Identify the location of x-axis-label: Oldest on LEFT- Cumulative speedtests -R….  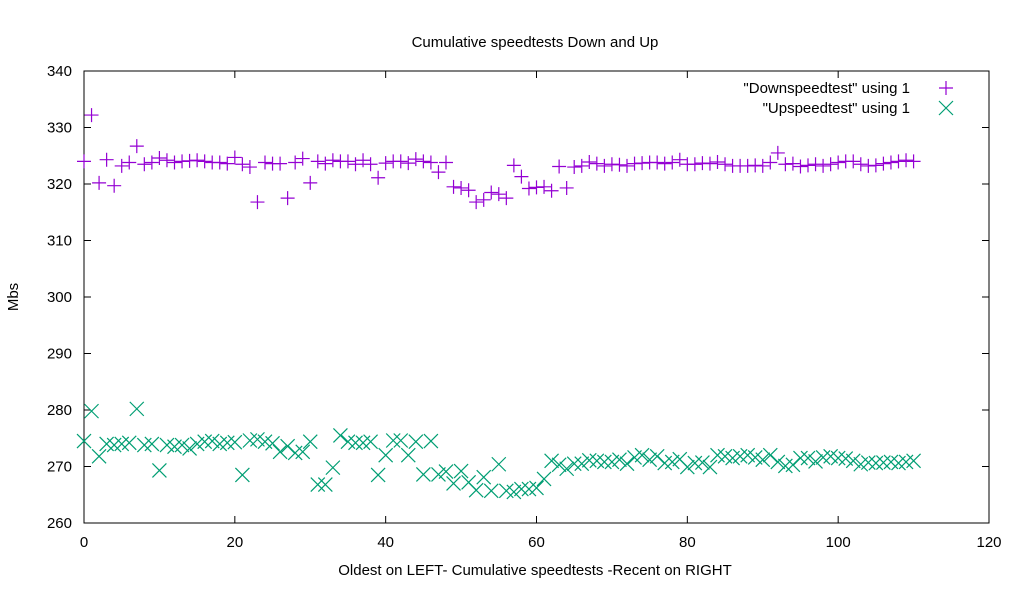
(535, 570).